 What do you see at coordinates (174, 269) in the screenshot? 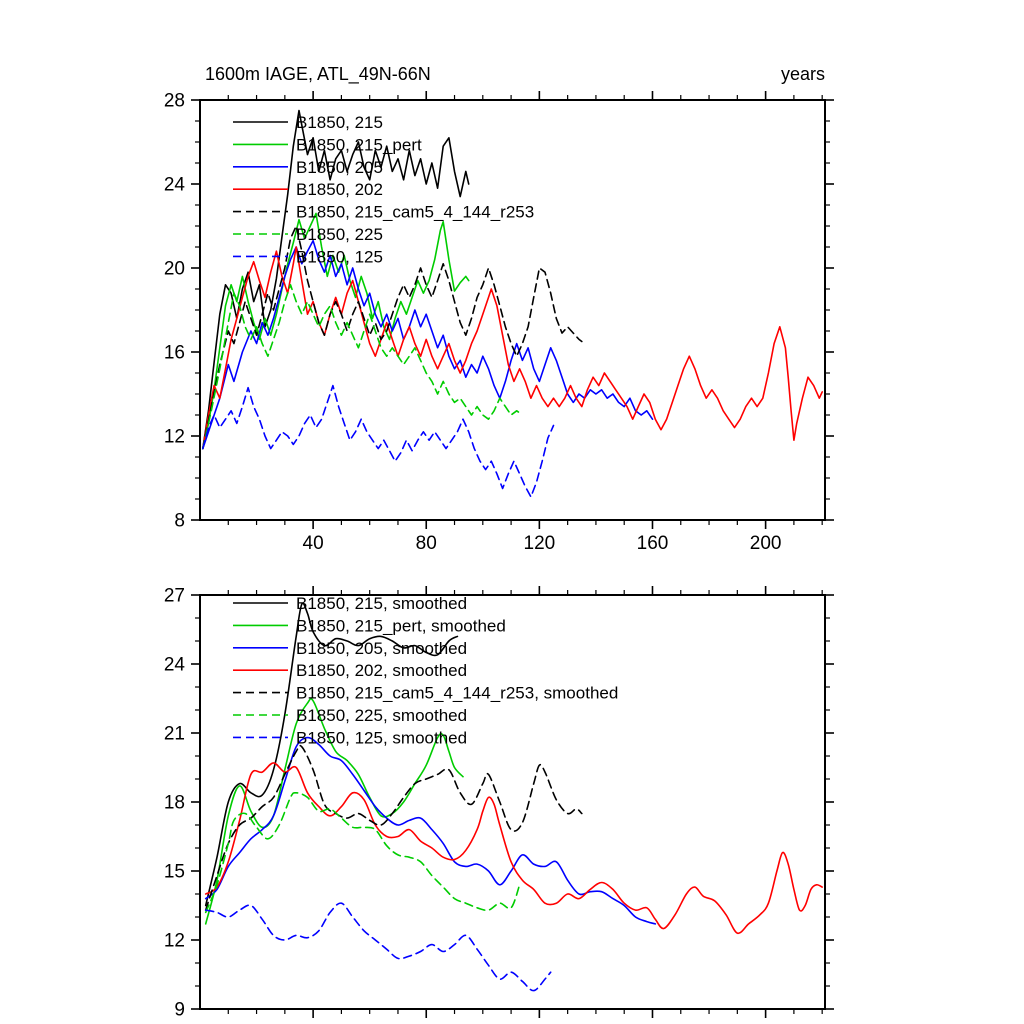
I see `y-axis-tick-label: 20` at bounding box center [174, 269].